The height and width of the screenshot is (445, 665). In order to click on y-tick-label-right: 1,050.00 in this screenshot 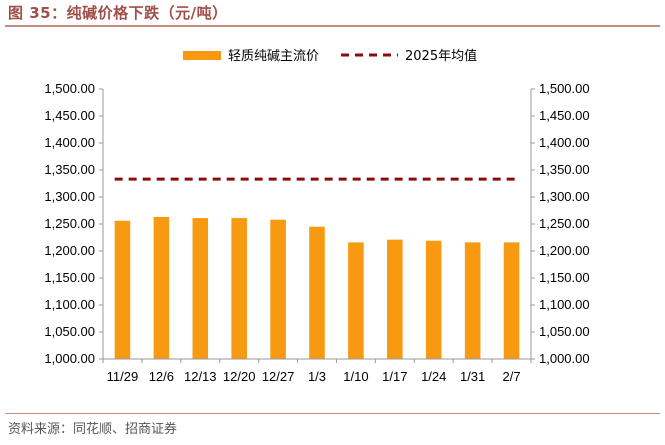, I will do `click(564, 331)`.